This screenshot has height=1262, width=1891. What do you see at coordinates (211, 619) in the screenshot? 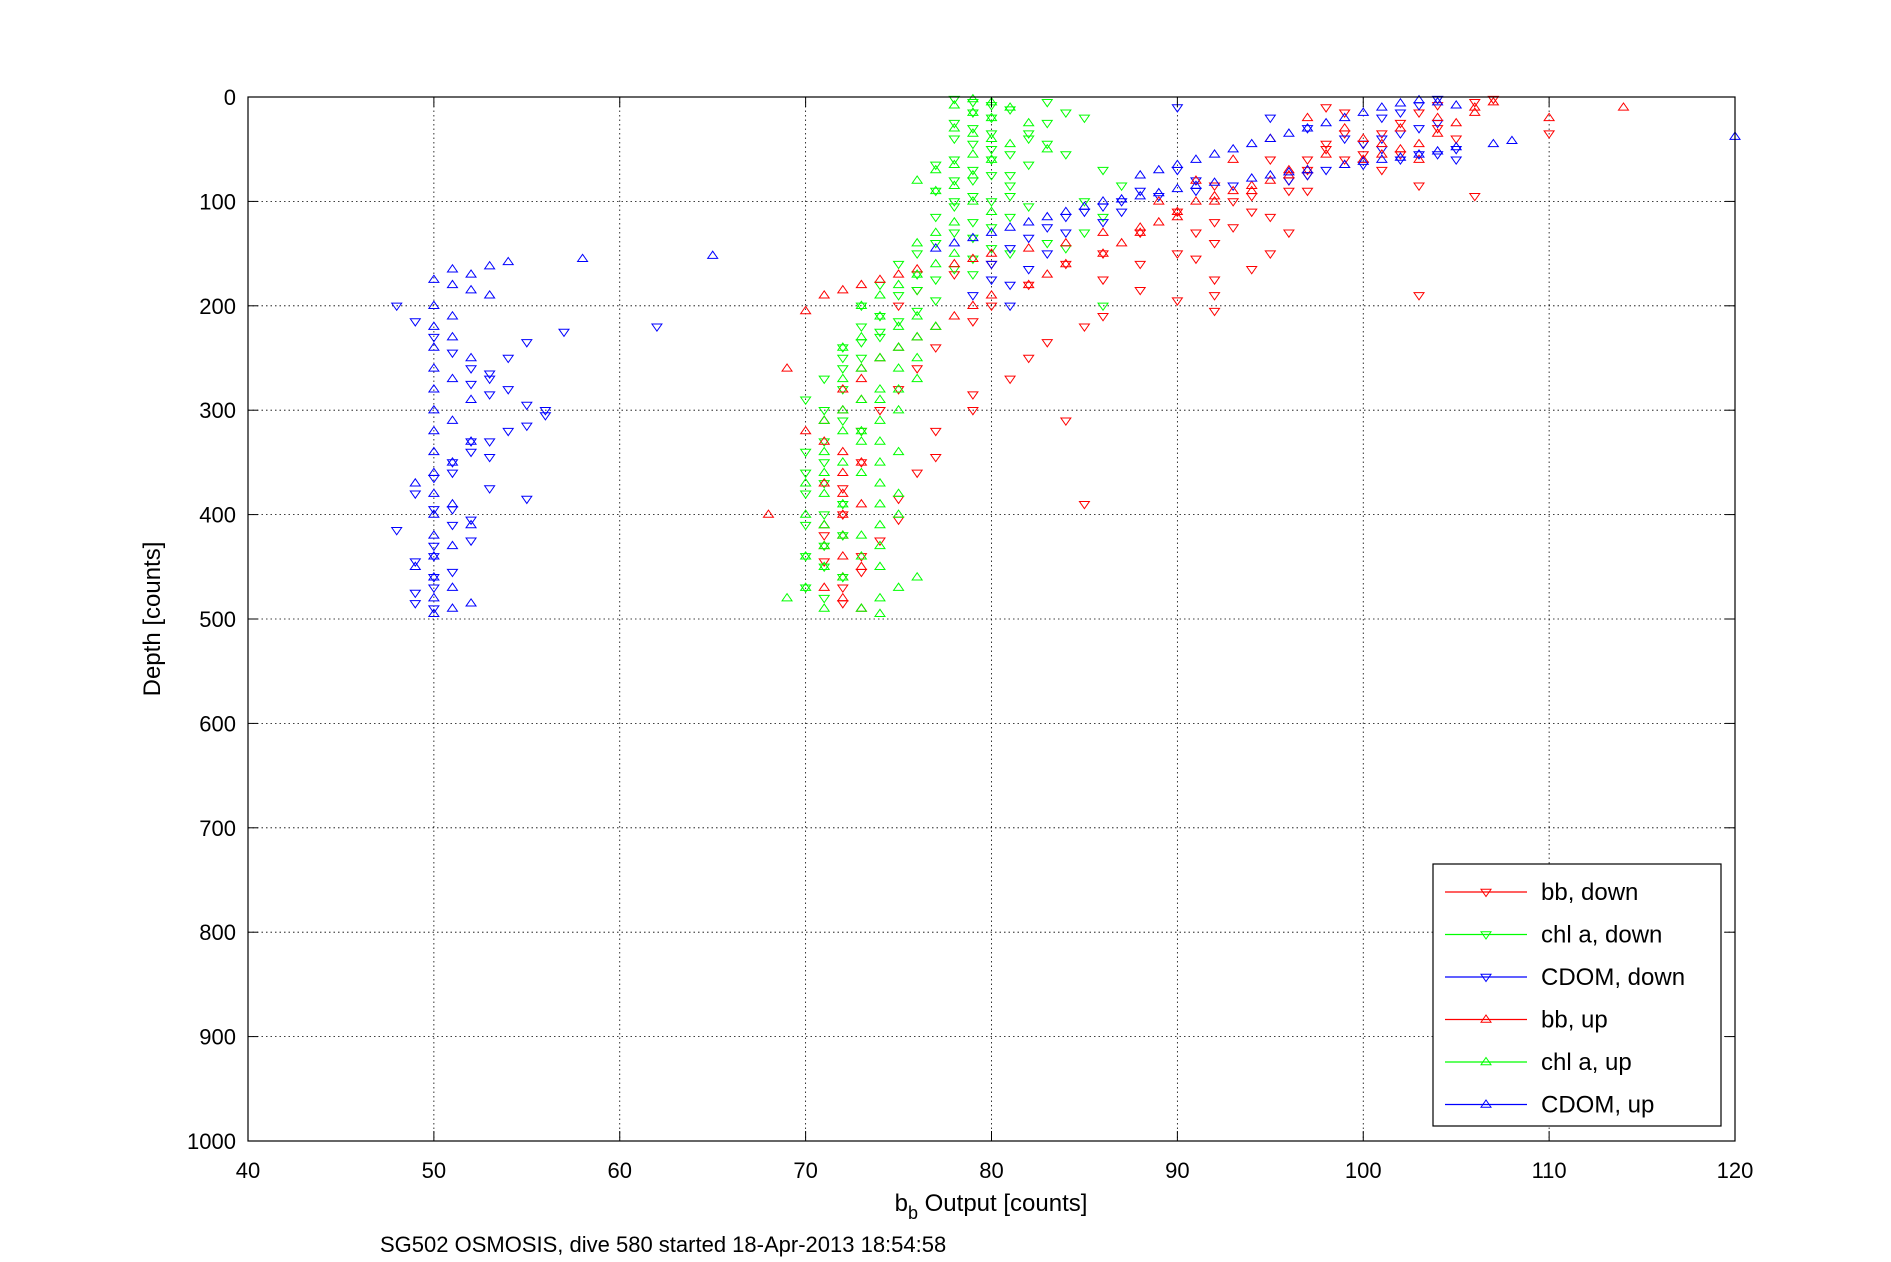
I see `y-tick-labels: 0 100 200 300 400 500 600 700 800 900 1000` at bounding box center [211, 619].